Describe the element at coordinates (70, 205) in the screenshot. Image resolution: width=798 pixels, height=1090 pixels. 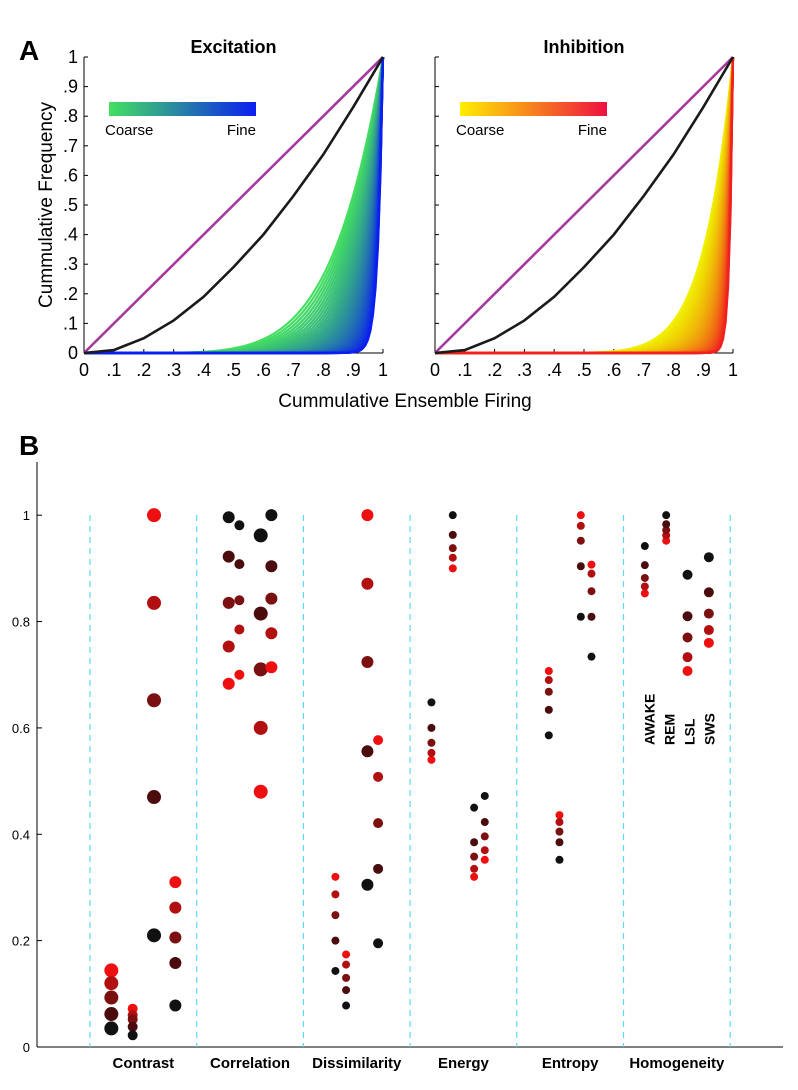
I see `y-tick-label: .5` at that location.